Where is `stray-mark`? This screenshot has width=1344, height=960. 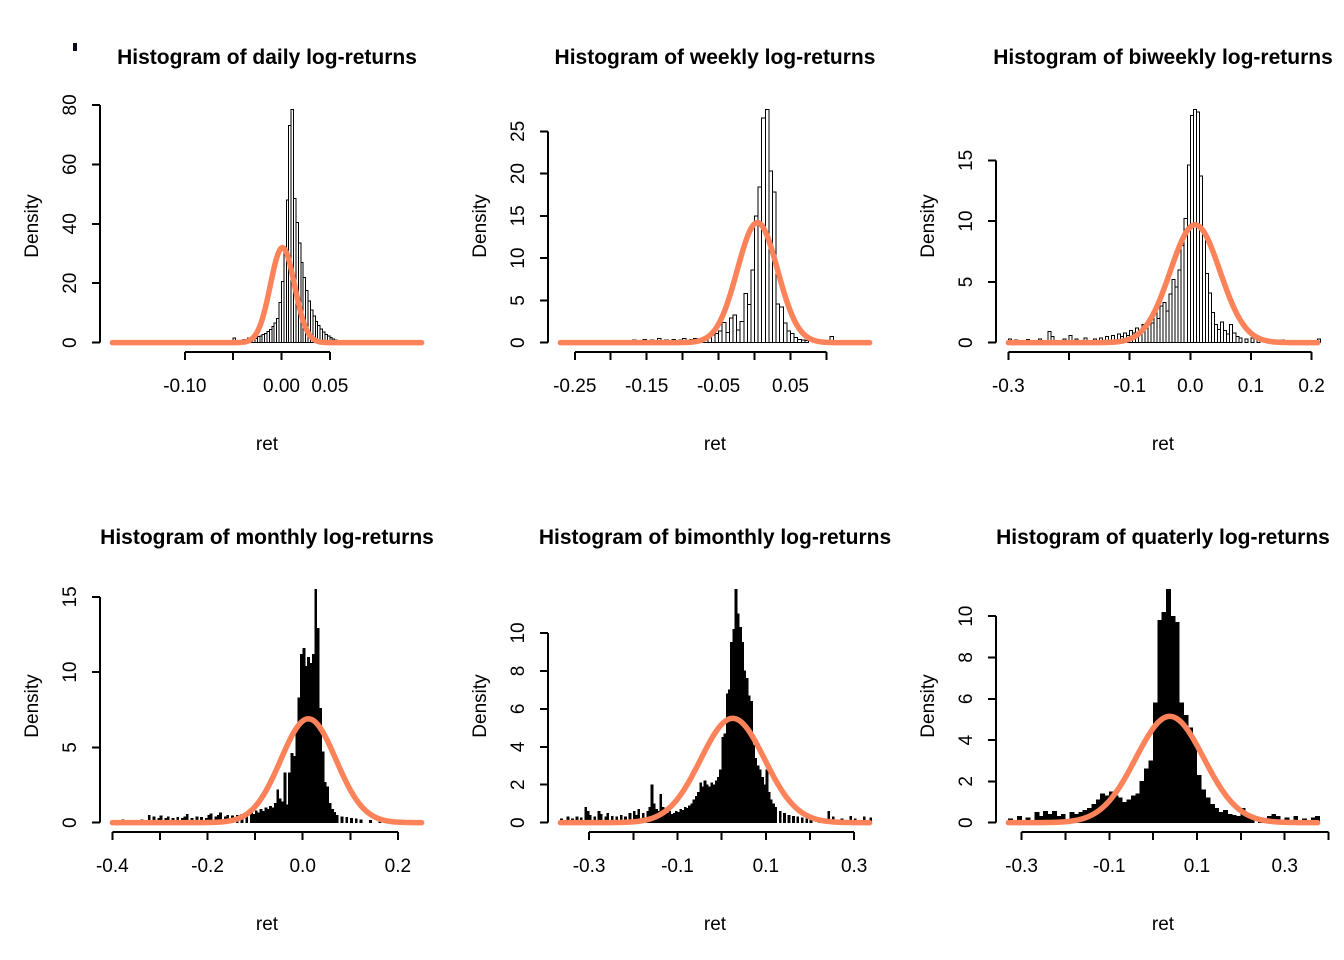 stray-mark is located at coordinates (75, 47).